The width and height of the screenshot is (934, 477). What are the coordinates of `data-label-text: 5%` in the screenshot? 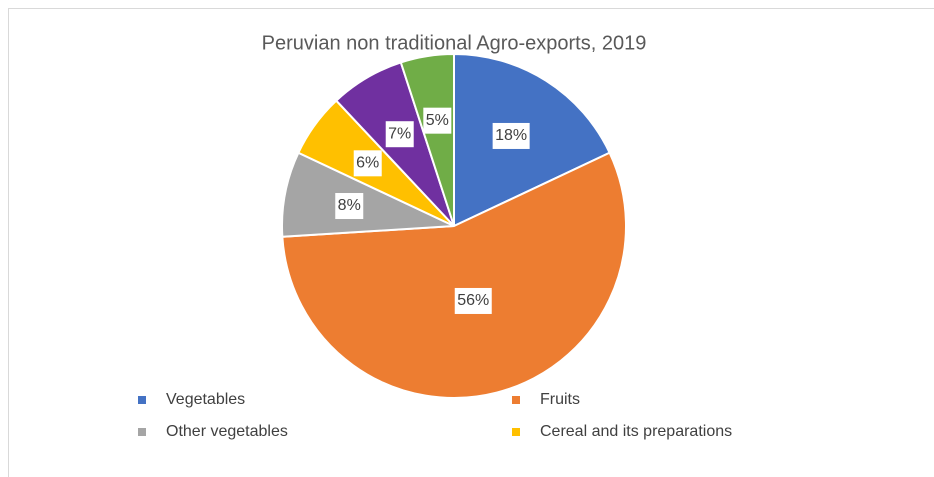 It's located at (437, 120).